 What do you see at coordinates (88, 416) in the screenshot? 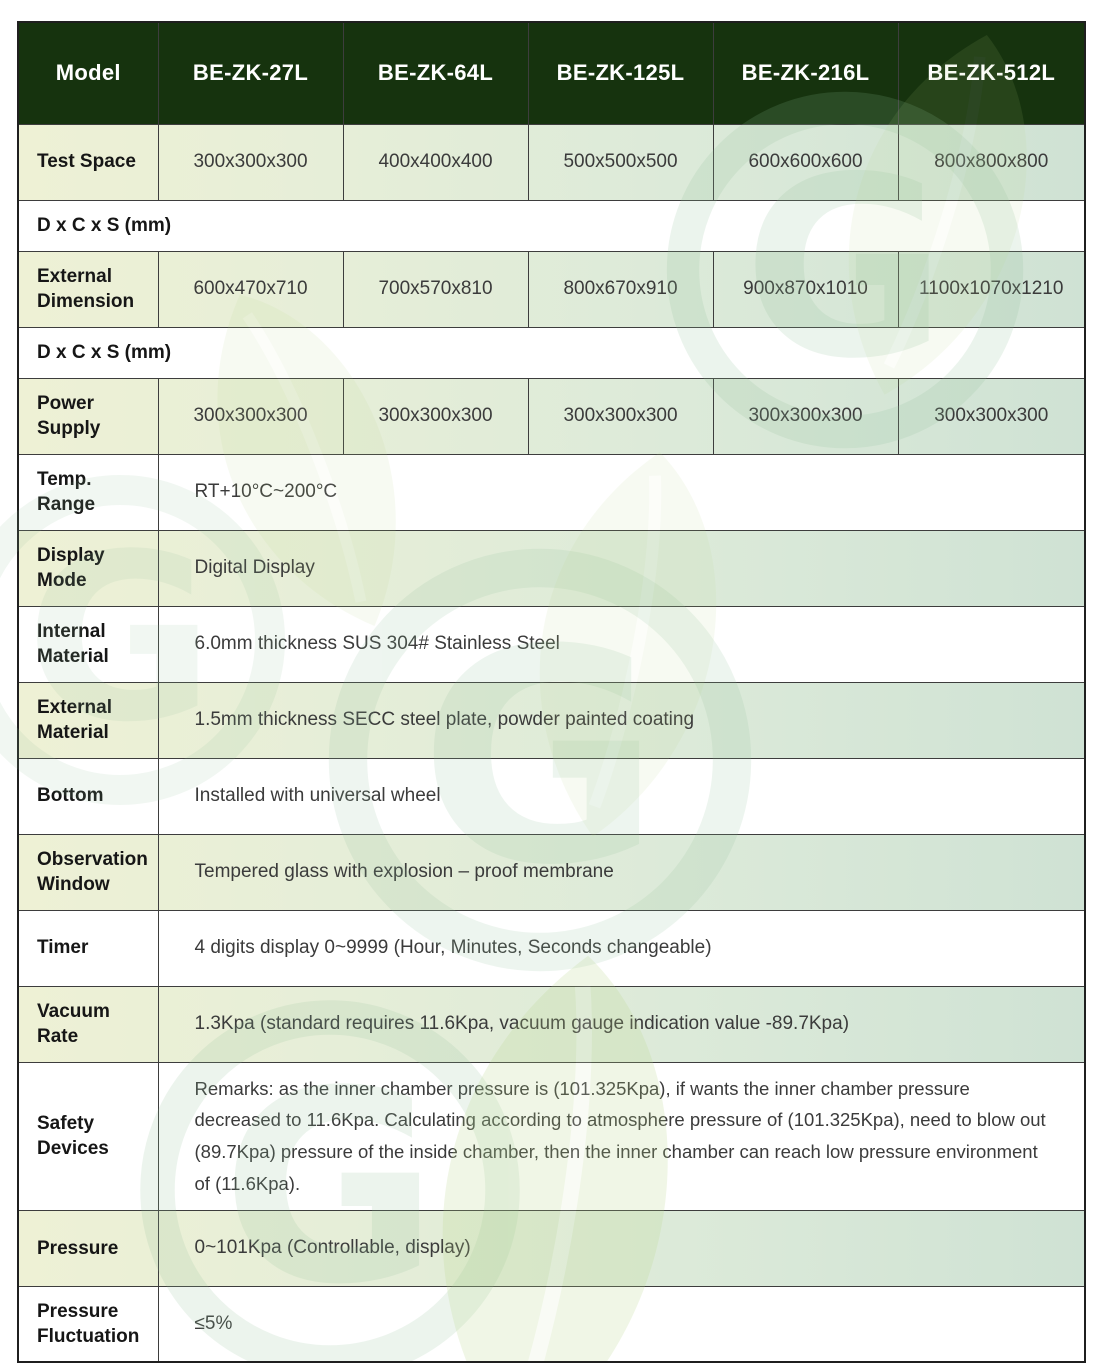
I see `spec-row-label: Power Supply` at bounding box center [88, 416].